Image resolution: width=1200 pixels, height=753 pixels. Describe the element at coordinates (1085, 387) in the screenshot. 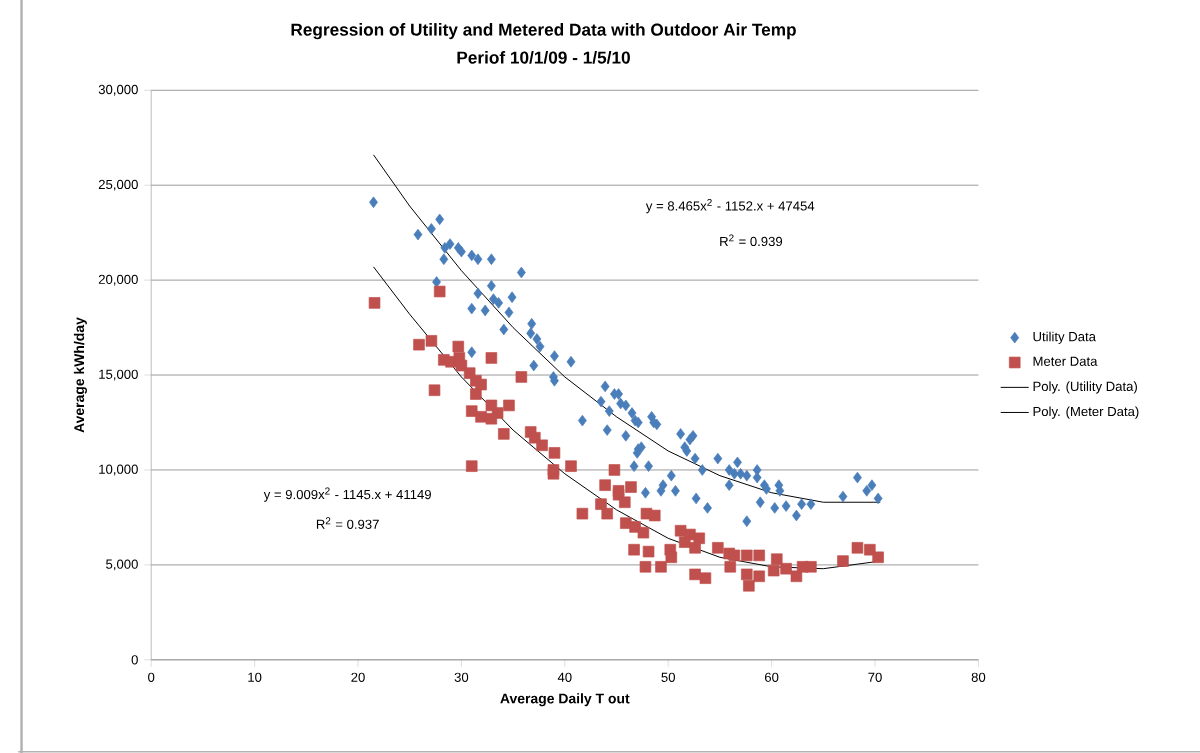

I see `legend-label: Poly. (Utility Data)` at that location.